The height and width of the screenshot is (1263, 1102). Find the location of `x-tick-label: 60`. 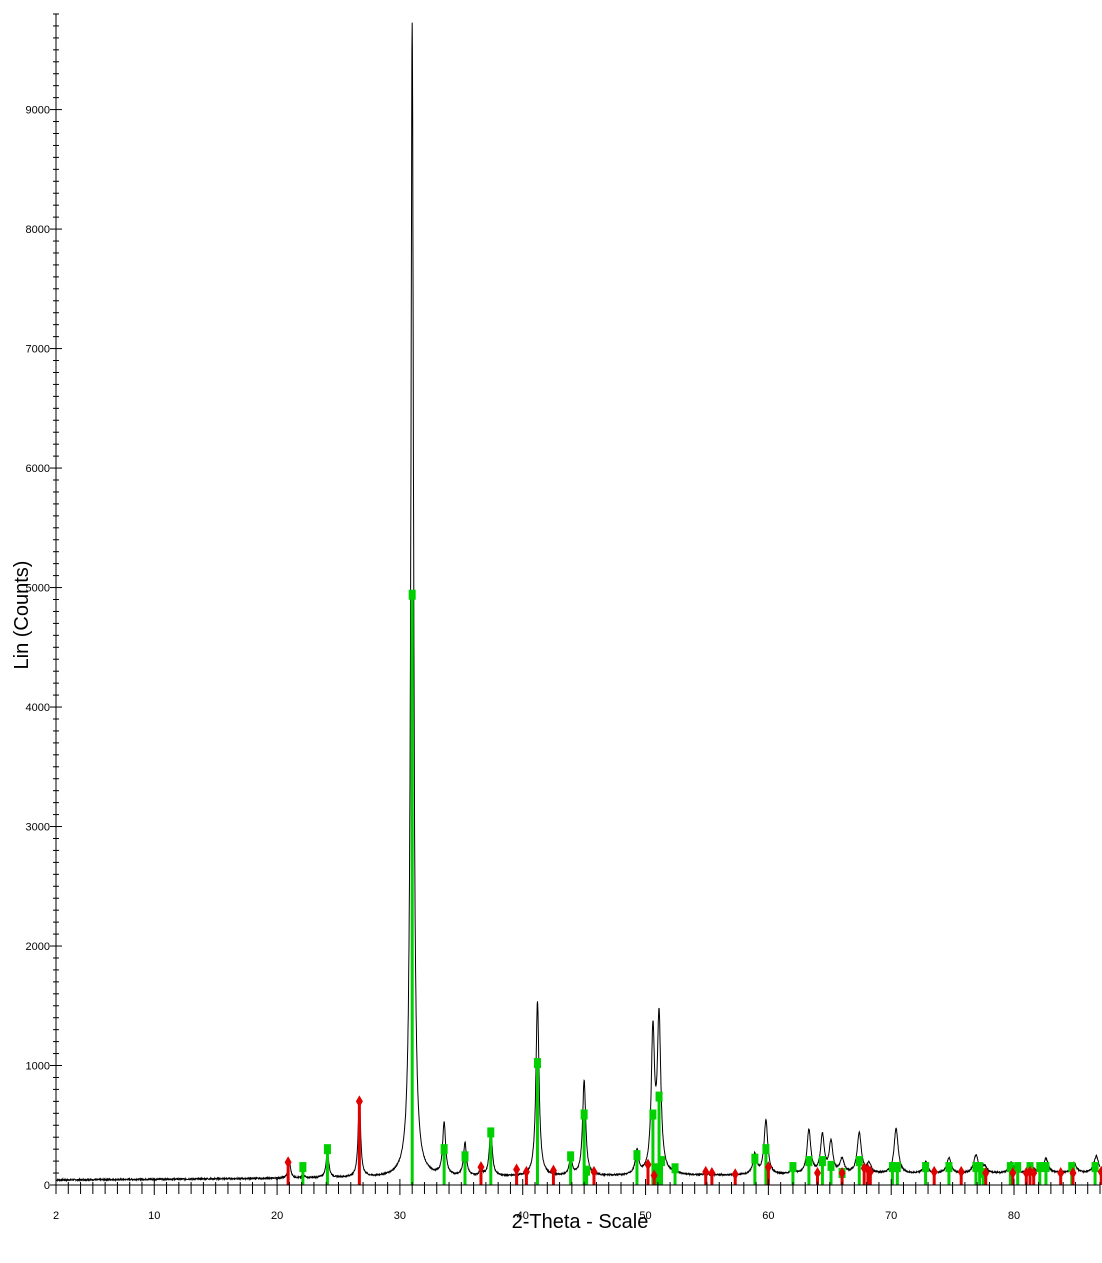

x-tick-label: 60 is located at coordinates (768, 1216).